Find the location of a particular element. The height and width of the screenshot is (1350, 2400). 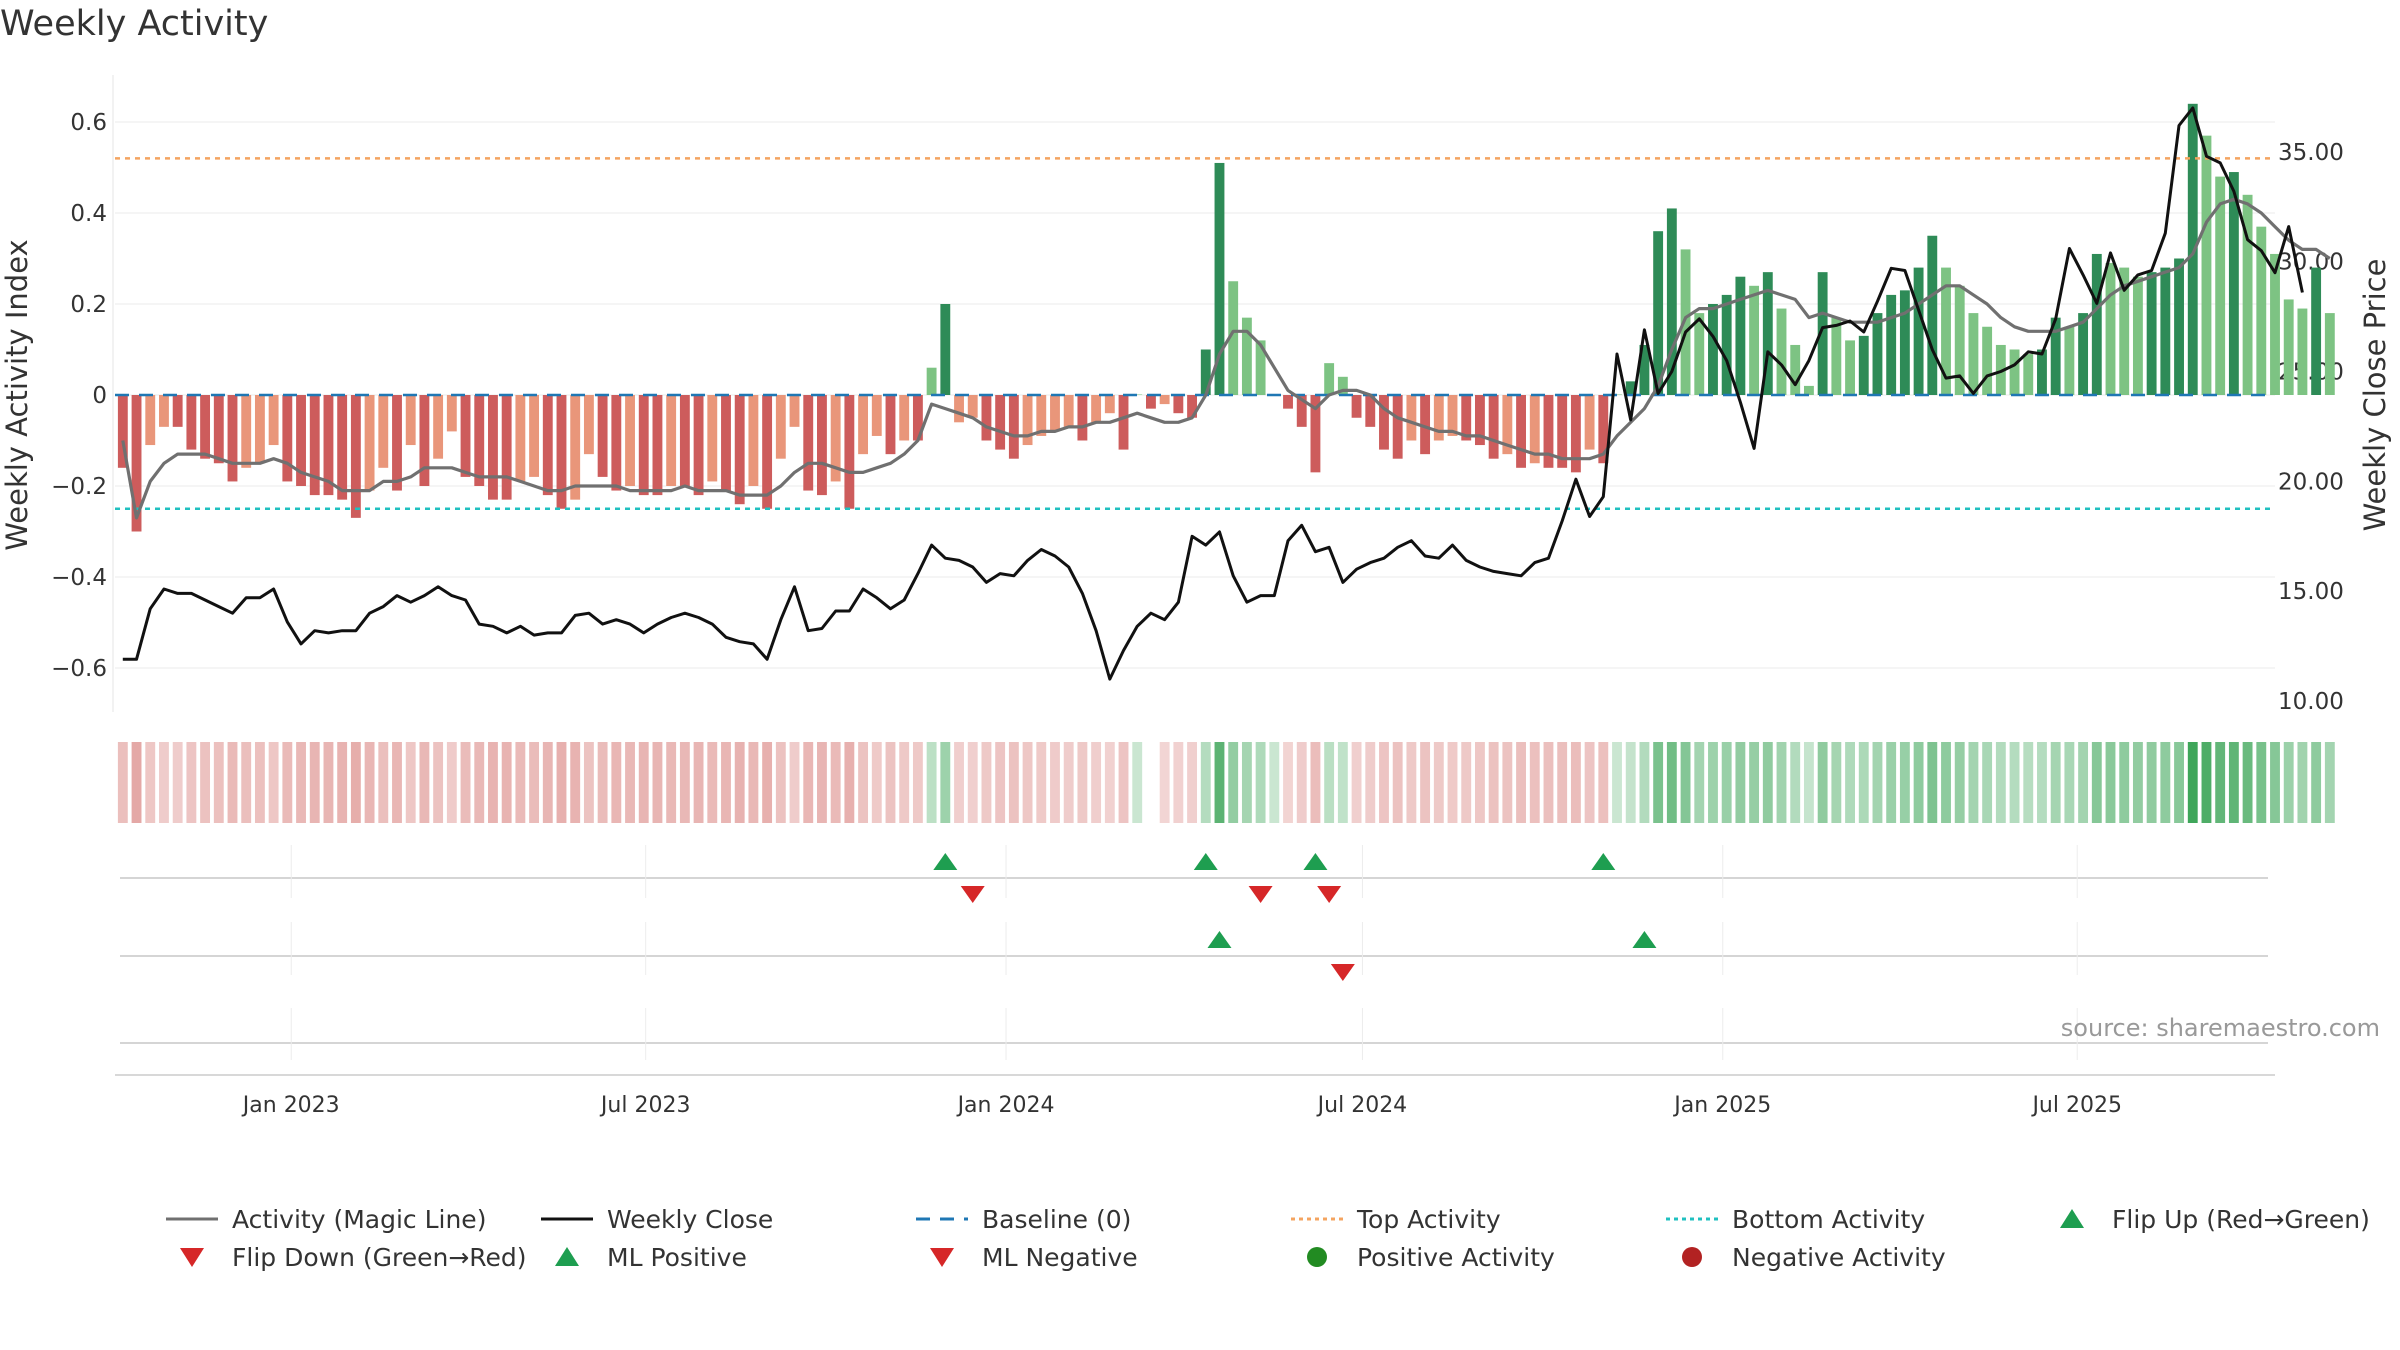

legend-label: Baseline (0) is located at coordinates (1057, 1219).